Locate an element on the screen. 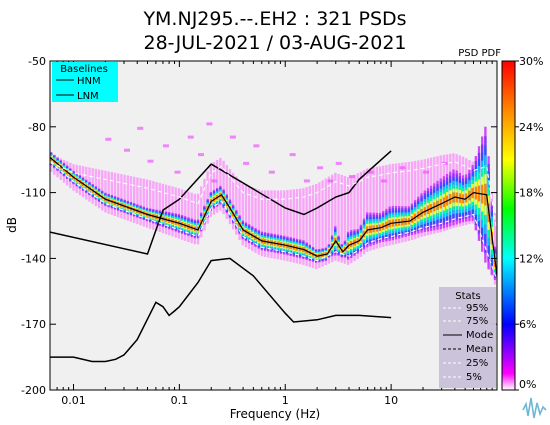 Image resolution: width=550 pixels, height=425 pixels. x-tick-label: 0.1 is located at coordinates (180, 400).